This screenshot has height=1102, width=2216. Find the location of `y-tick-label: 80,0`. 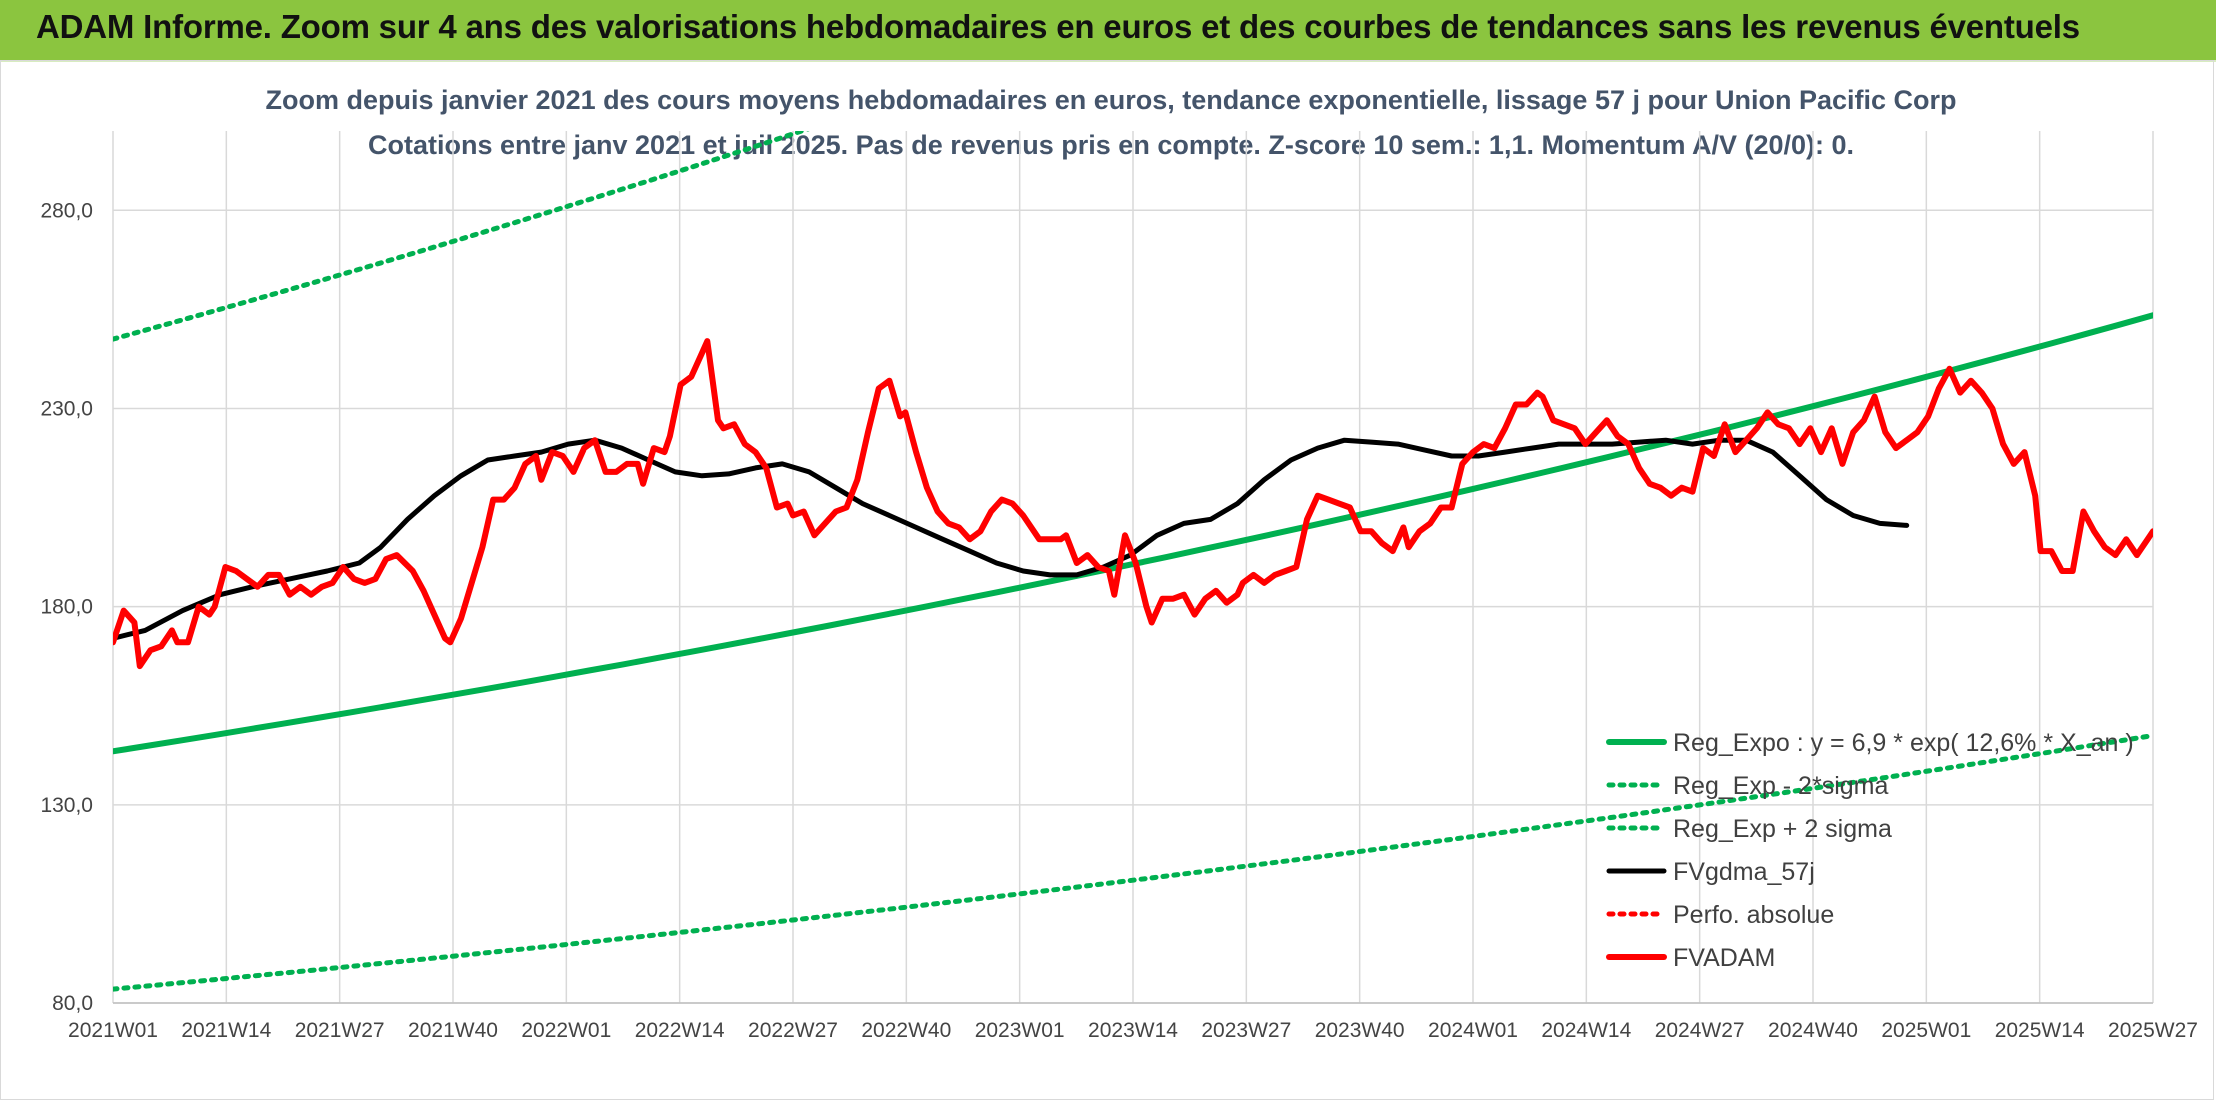

y-tick-label: 80,0 is located at coordinates (72, 1003).